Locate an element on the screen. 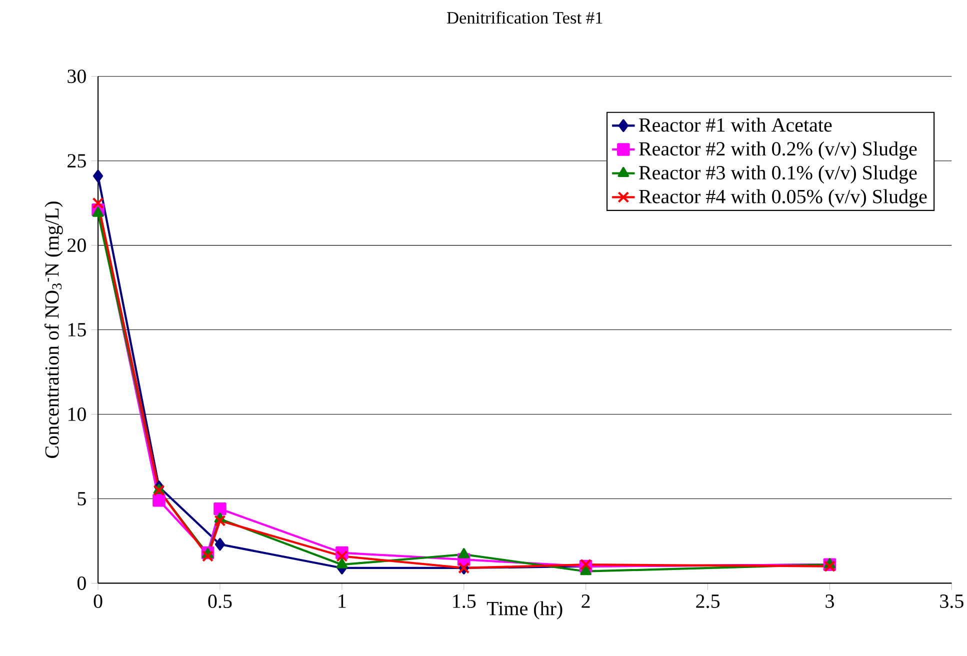  y-tick-label: 15 is located at coordinates (77, 329).